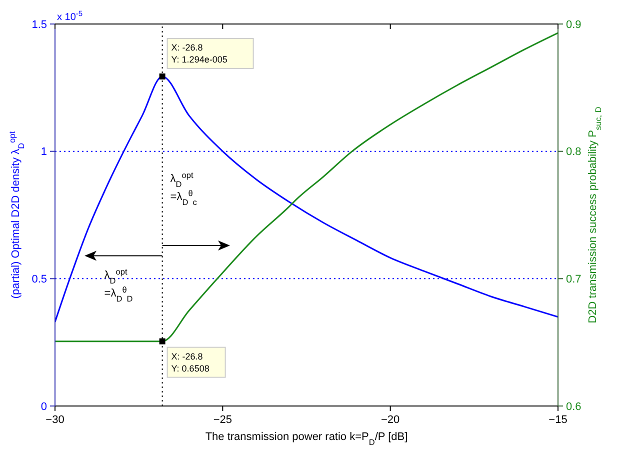  I want to click on y-tick-label: 1, so click(43, 152).